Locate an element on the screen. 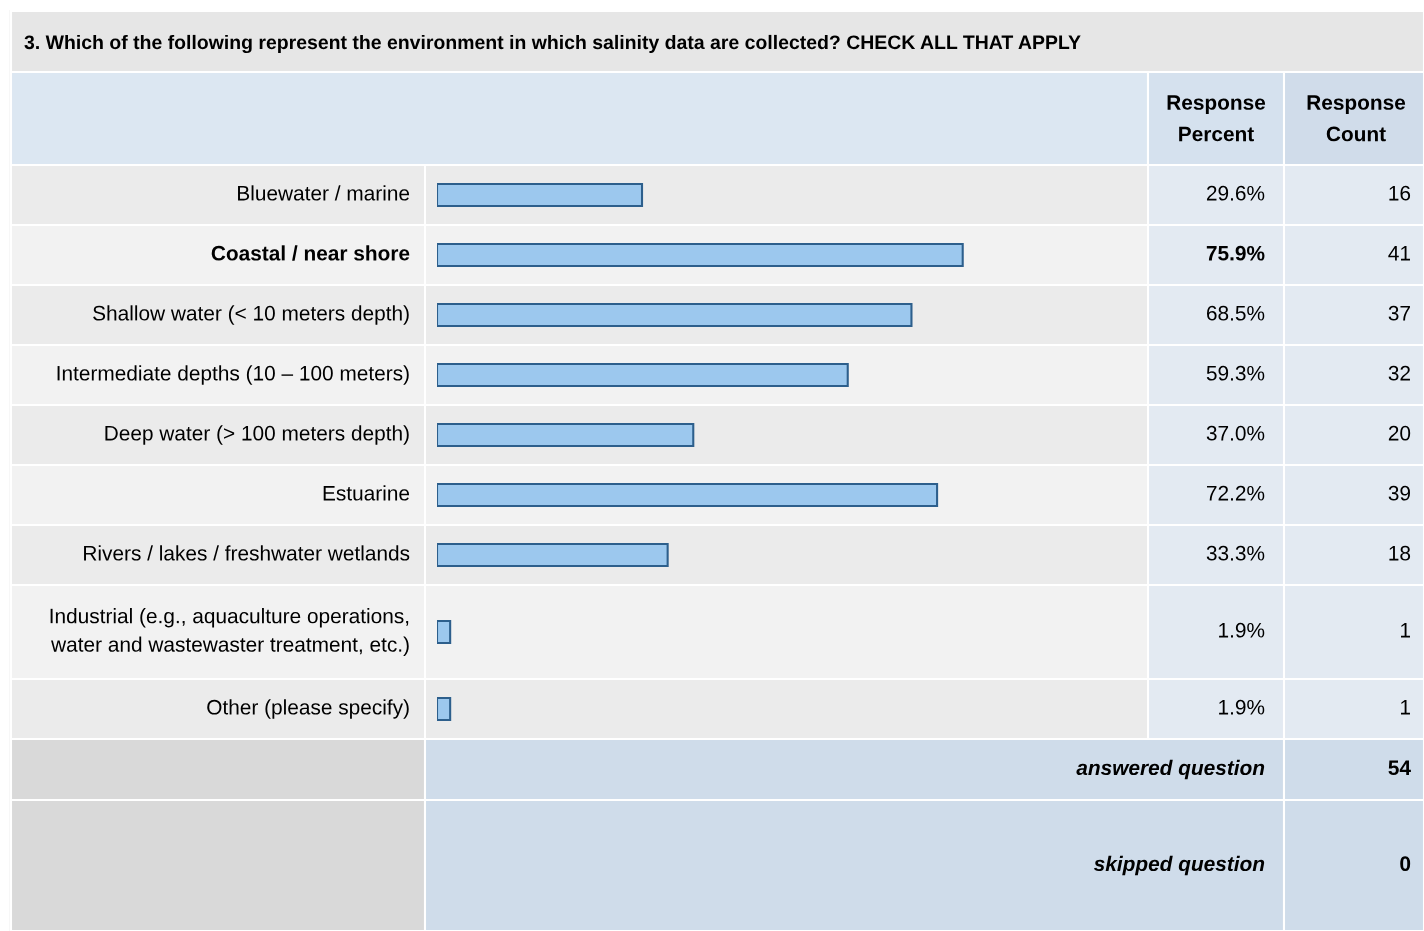  text: 20 is located at coordinates (1399, 433).